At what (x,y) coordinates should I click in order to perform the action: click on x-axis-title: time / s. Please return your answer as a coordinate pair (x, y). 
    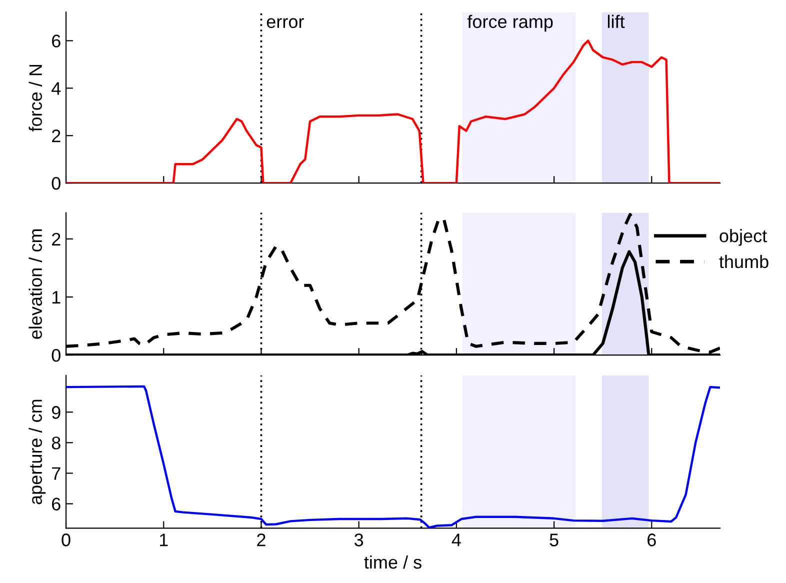
    Looking at the image, I should click on (393, 562).